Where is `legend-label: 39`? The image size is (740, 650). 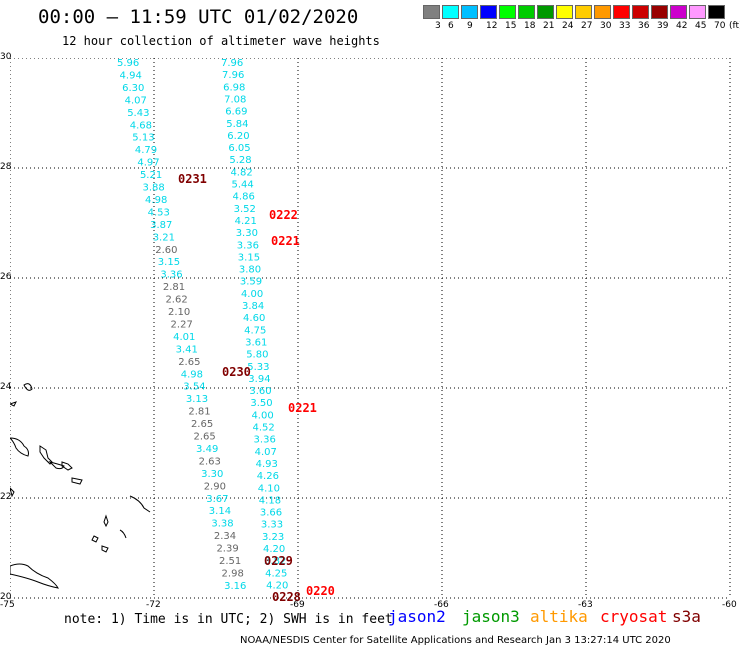 legend-label: 39 is located at coordinates (663, 26).